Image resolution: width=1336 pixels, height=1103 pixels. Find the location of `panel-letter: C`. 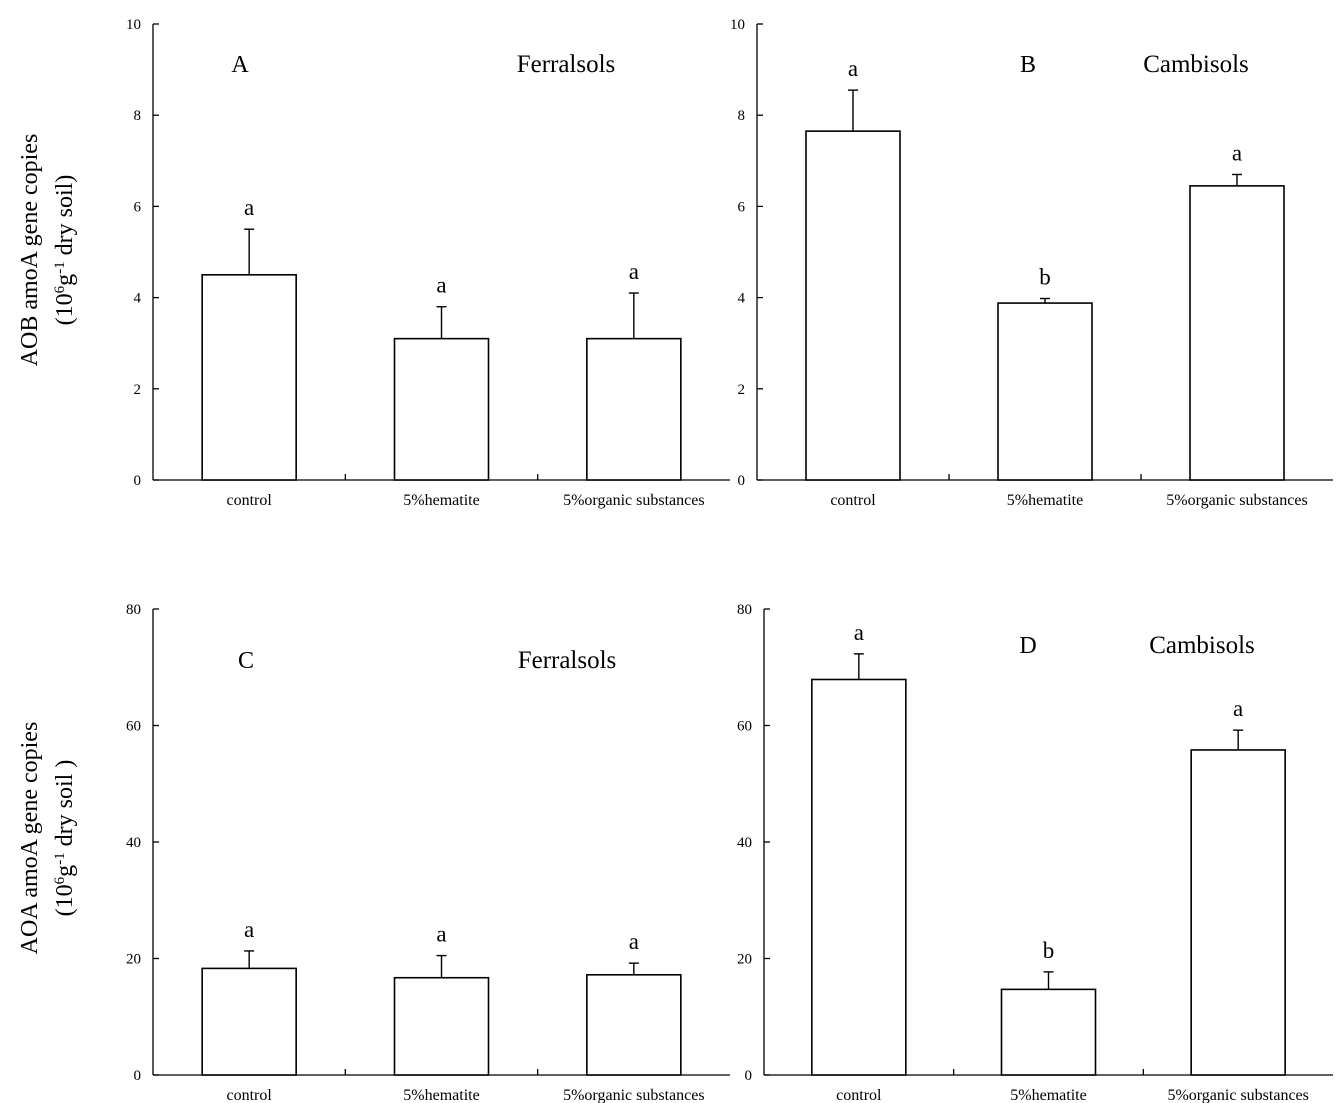

panel-letter: C is located at coordinates (246, 661).